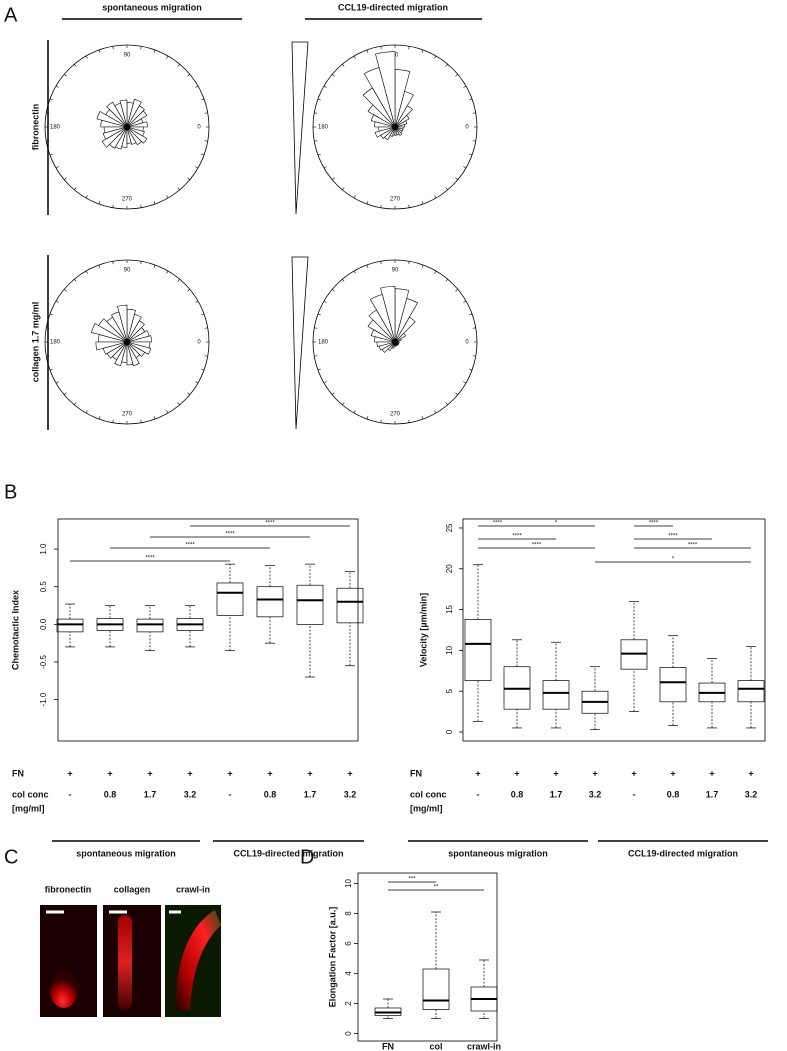 This screenshot has width=787, height=1051. What do you see at coordinates (449, 609) in the screenshot?
I see `y-tick-label: 15` at bounding box center [449, 609].